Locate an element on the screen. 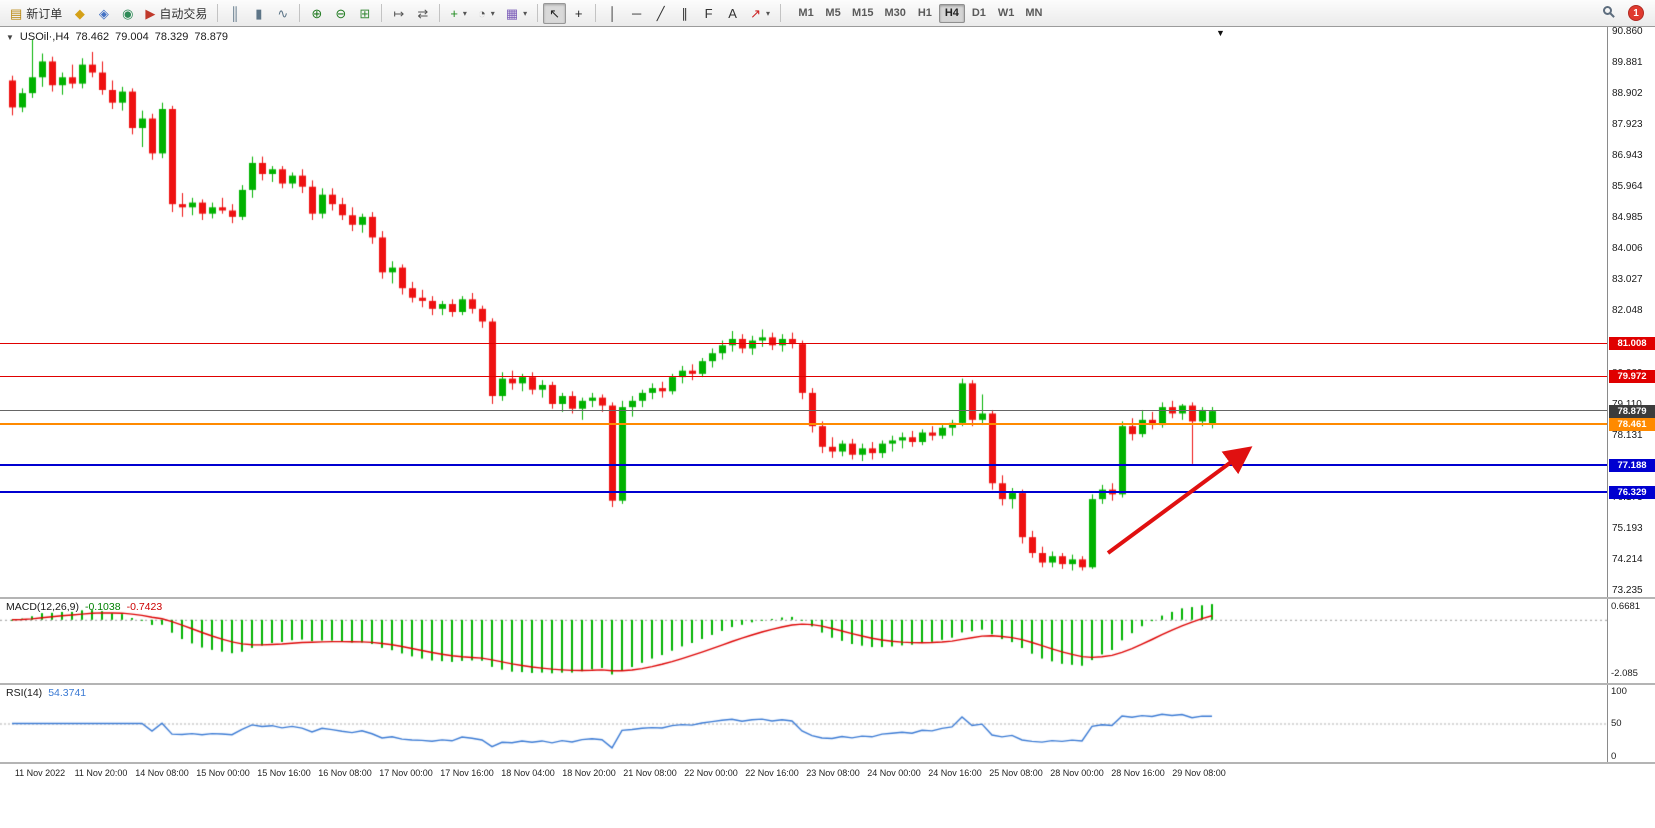 The height and width of the screenshot is (828, 1655). vertical-line-icon: │ is located at coordinates (612, 13).